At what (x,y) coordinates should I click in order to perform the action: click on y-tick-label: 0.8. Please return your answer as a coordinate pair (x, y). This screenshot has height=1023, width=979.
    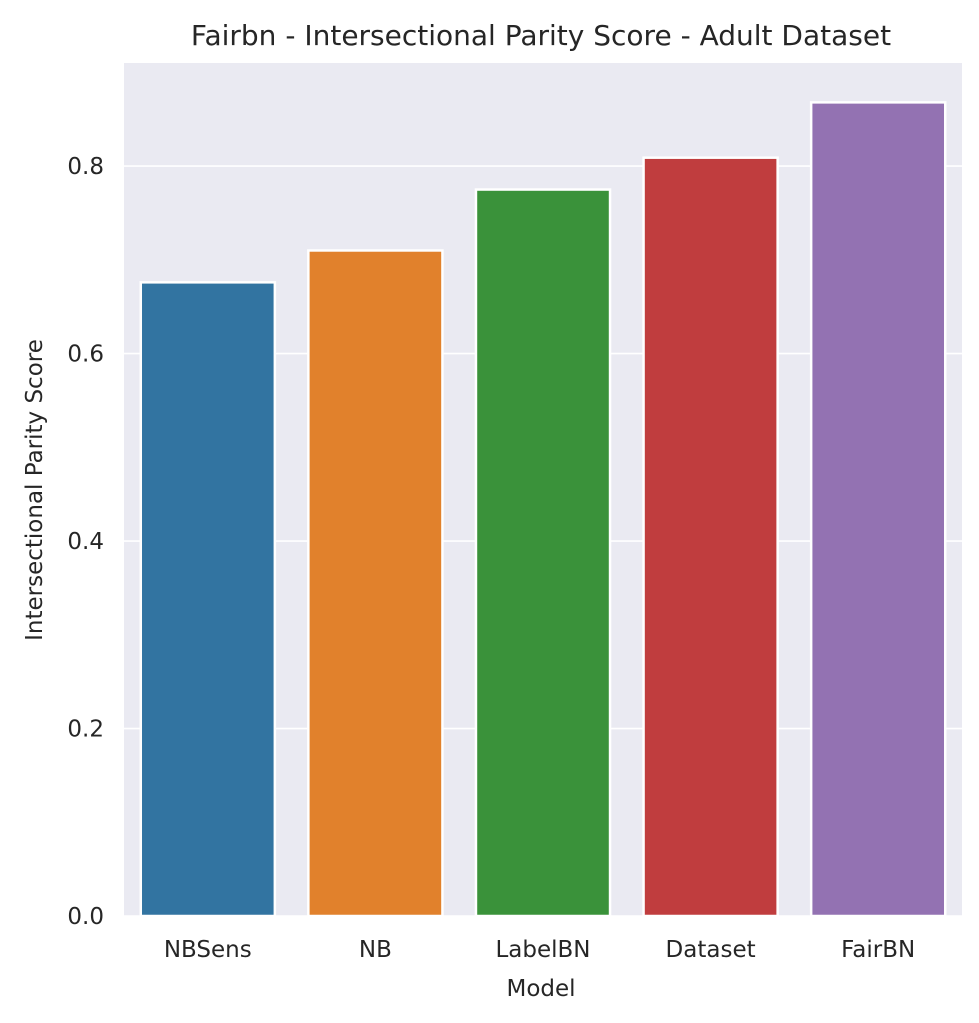
    Looking at the image, I should click on (85, 167).